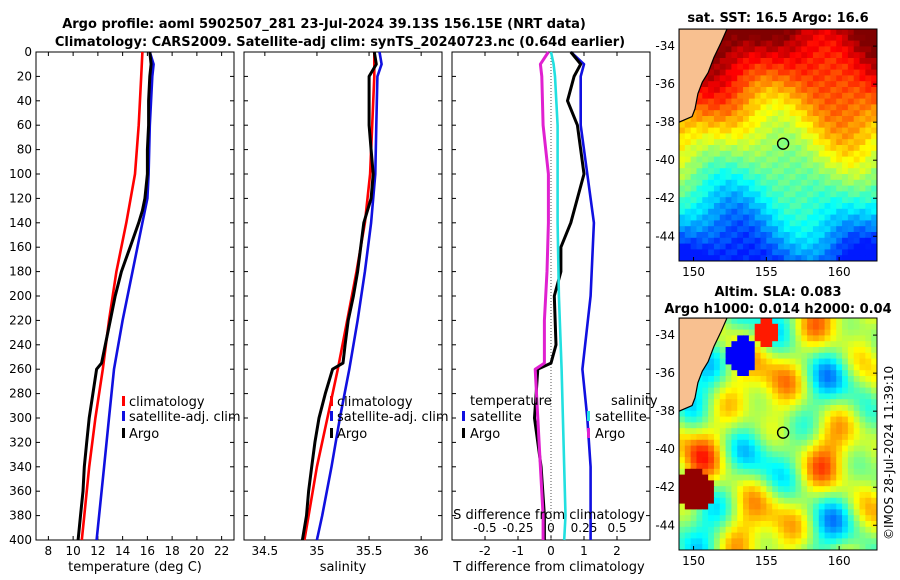 The image size is (900, 580). I want to click on series-line-argo, so click(339, 296).